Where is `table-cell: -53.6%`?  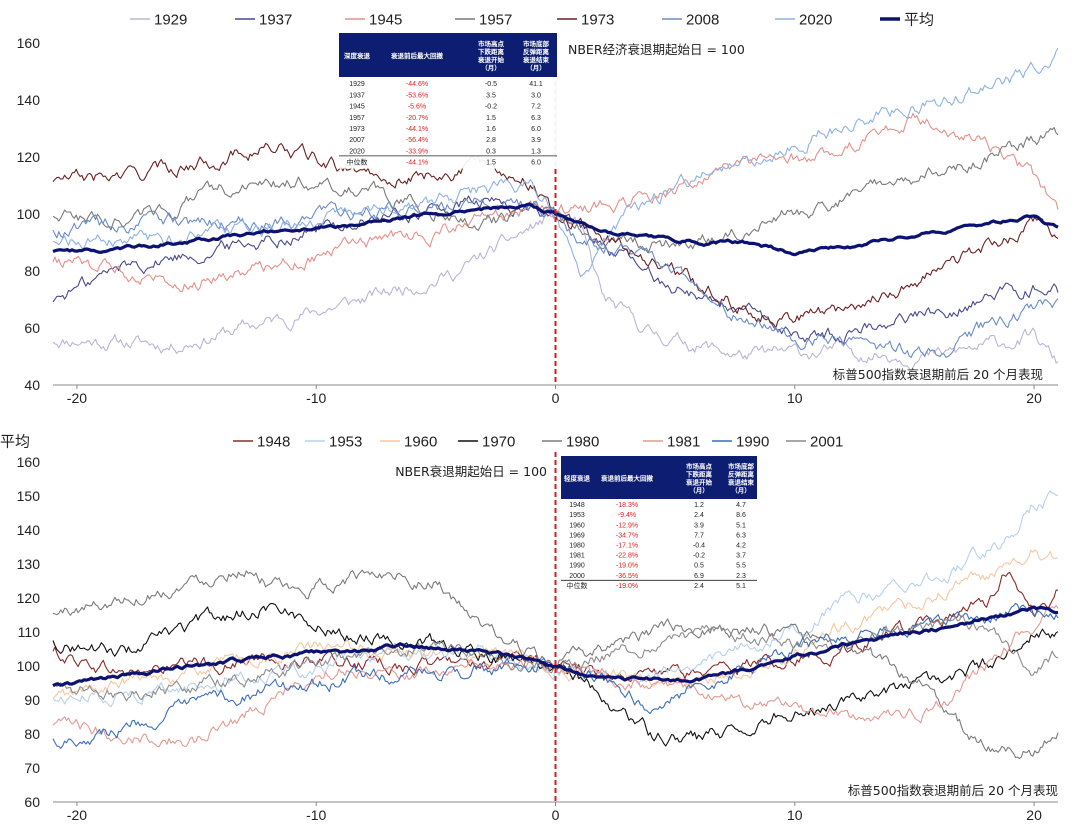 table-cell: -53.6% is located at coordinates (417, 95).